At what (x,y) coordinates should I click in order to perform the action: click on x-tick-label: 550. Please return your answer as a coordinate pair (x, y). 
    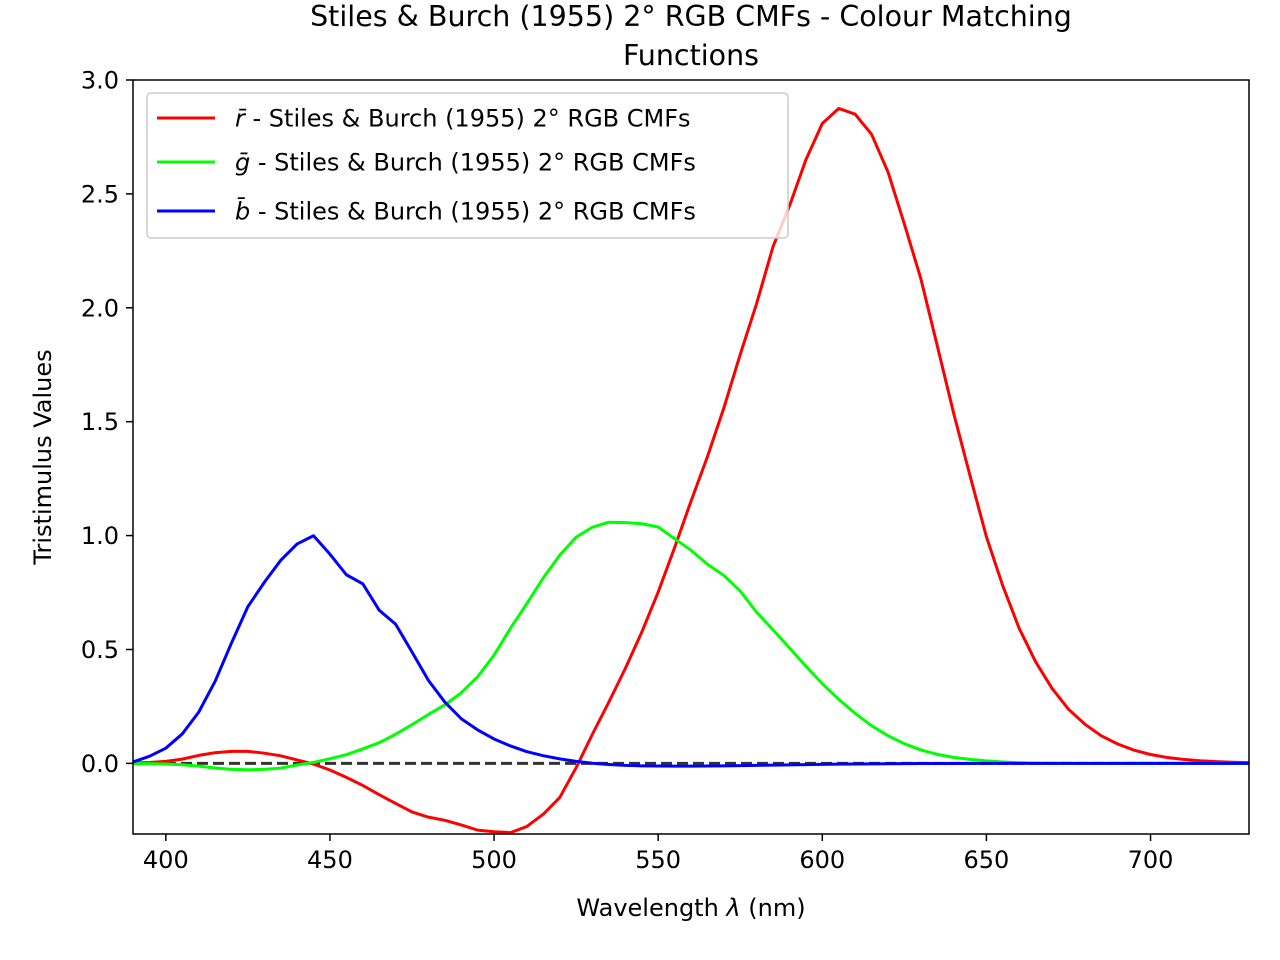
    Looking at the image, I should click on (658, 860).